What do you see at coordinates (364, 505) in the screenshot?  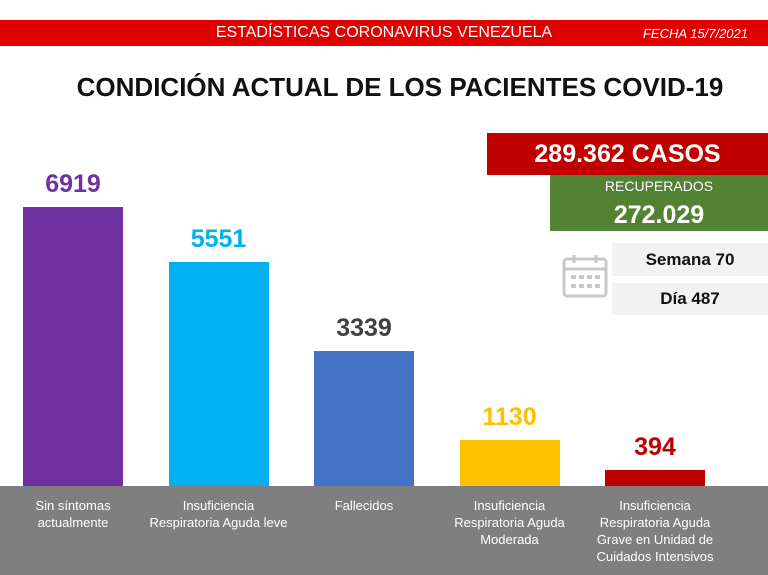 I see `category-label: Fallecidos` at bounding box center [364, 505].